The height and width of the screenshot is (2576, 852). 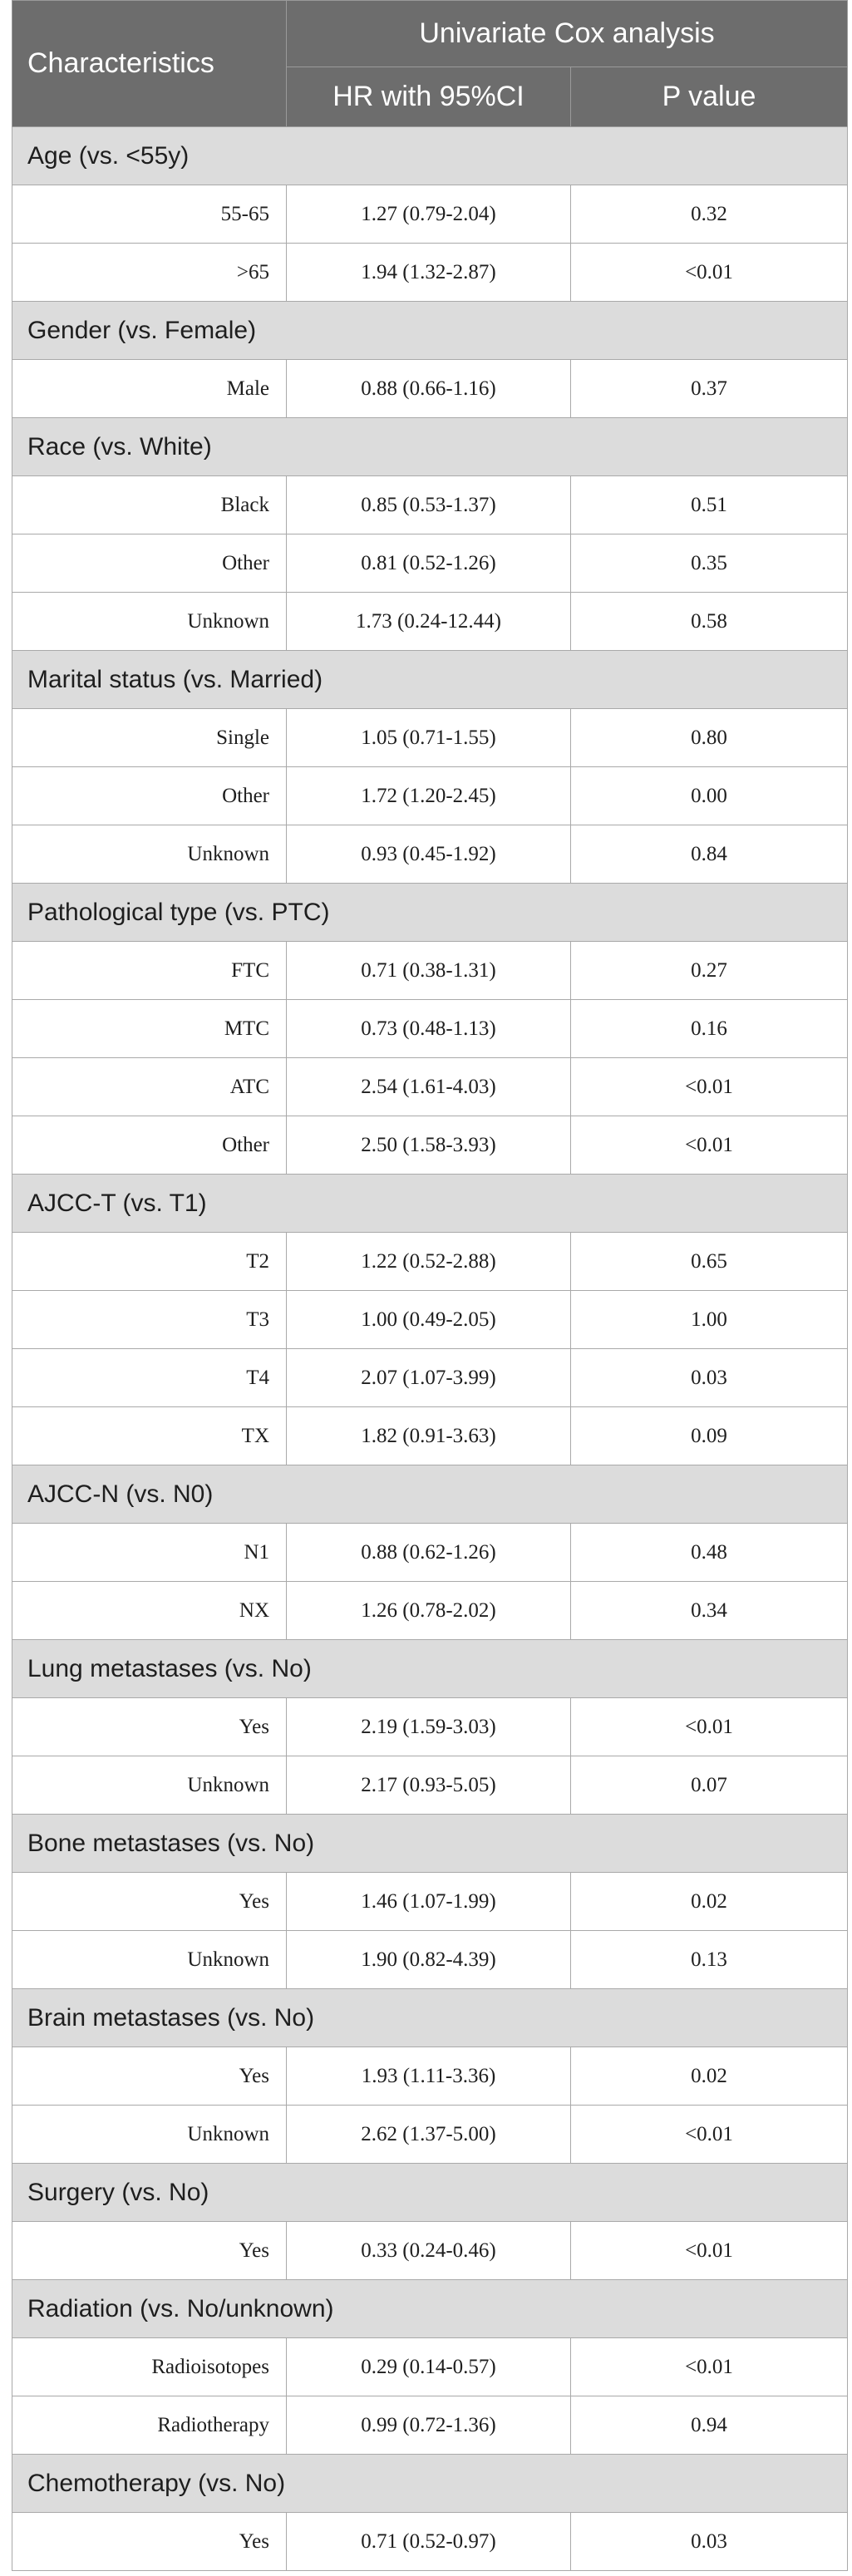 What do you see at coordinates (709, 1261) in the screenshot?
I see `p-value-cell: 0.65` at bounding box center [709, 1261].